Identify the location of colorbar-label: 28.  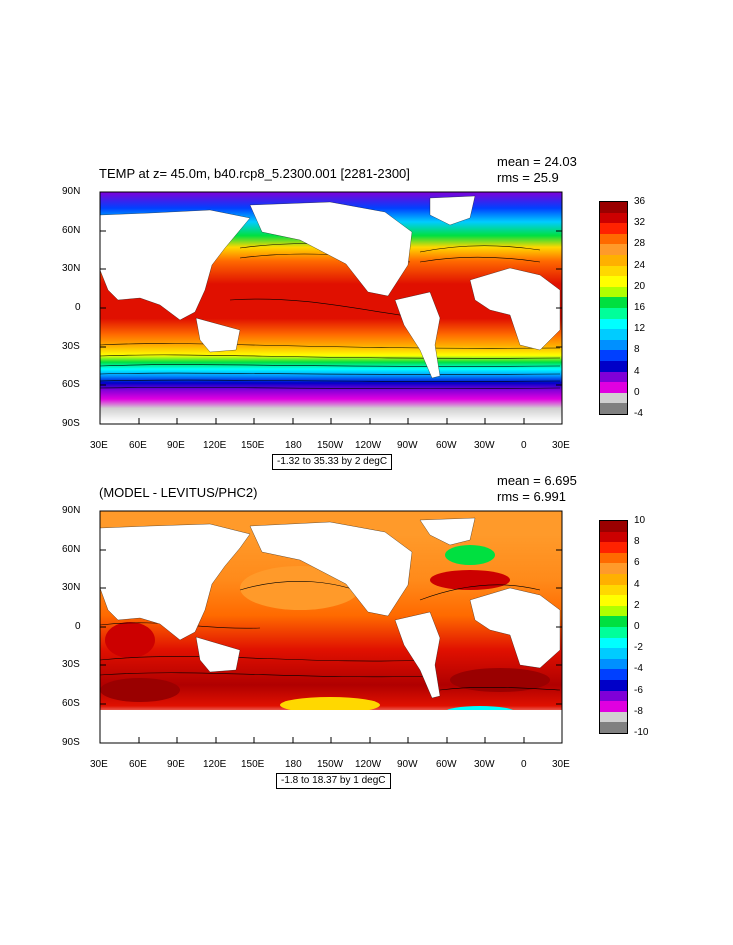
(640, 244).